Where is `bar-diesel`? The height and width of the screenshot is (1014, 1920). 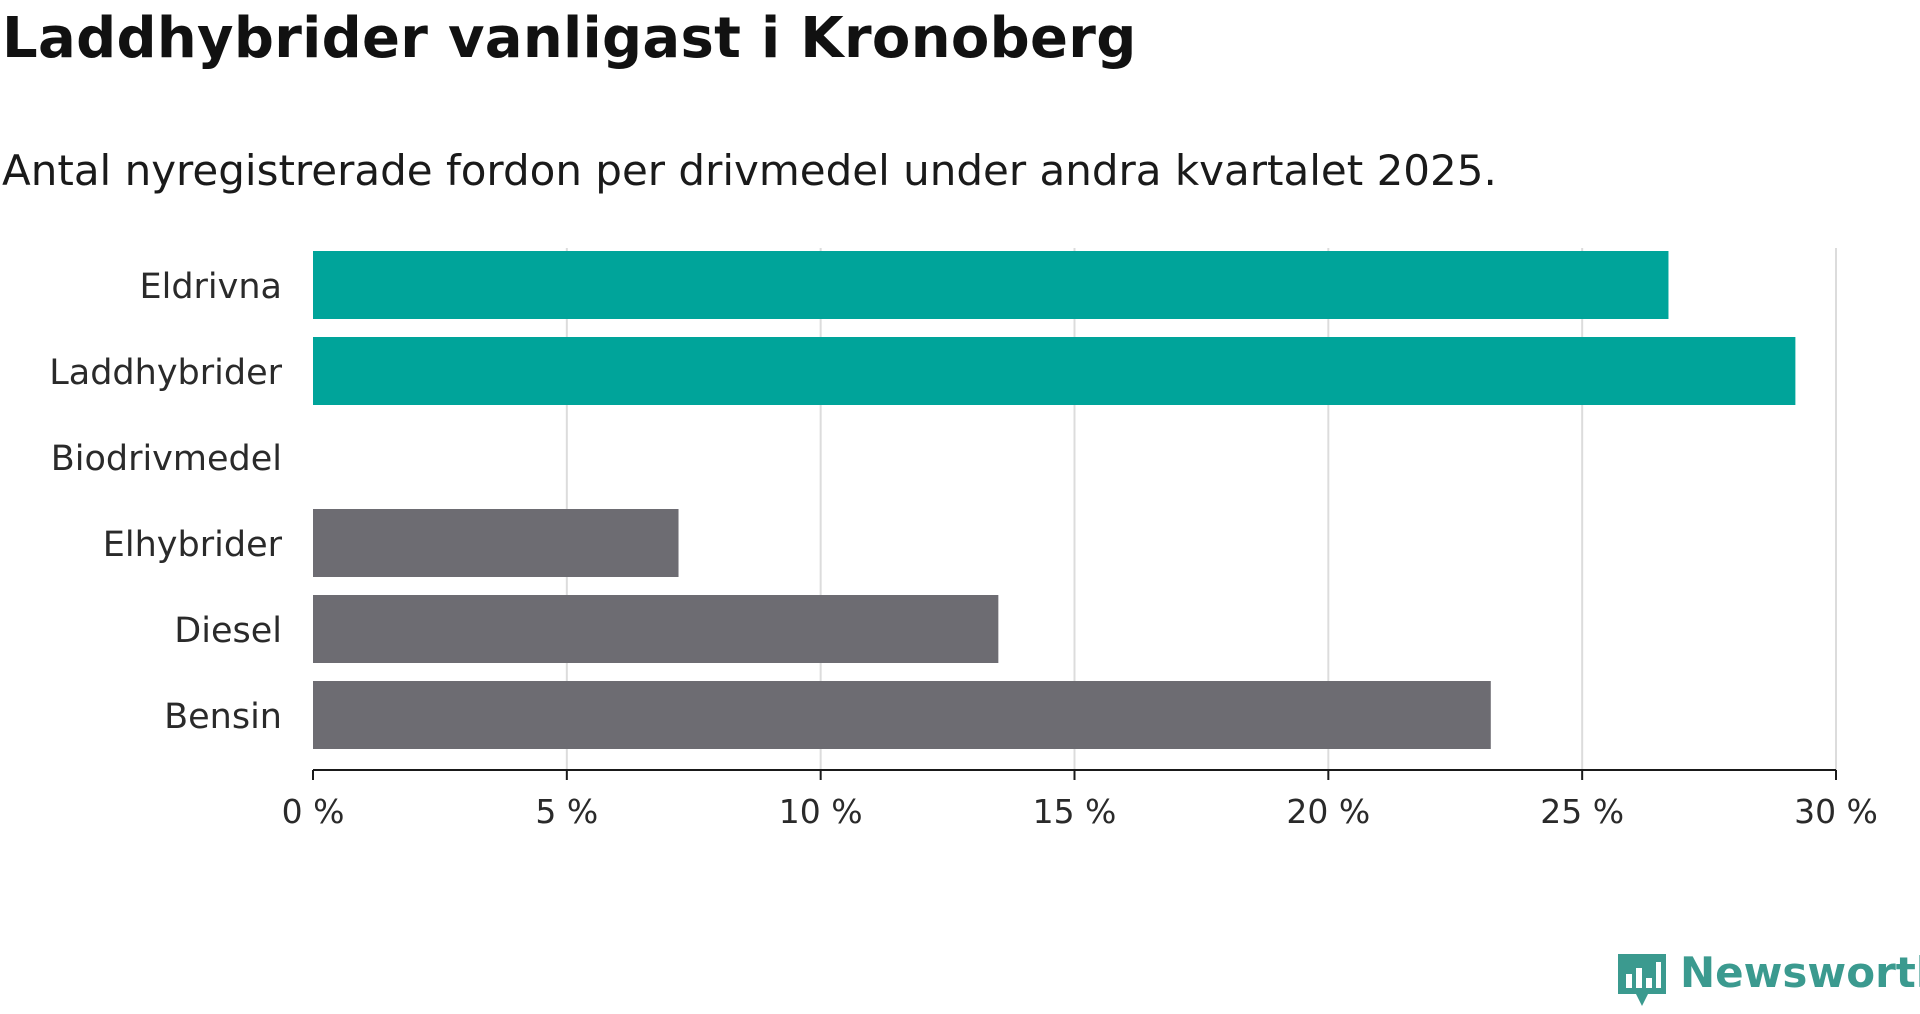 bar-diesel is located at coordinates (656, 629).